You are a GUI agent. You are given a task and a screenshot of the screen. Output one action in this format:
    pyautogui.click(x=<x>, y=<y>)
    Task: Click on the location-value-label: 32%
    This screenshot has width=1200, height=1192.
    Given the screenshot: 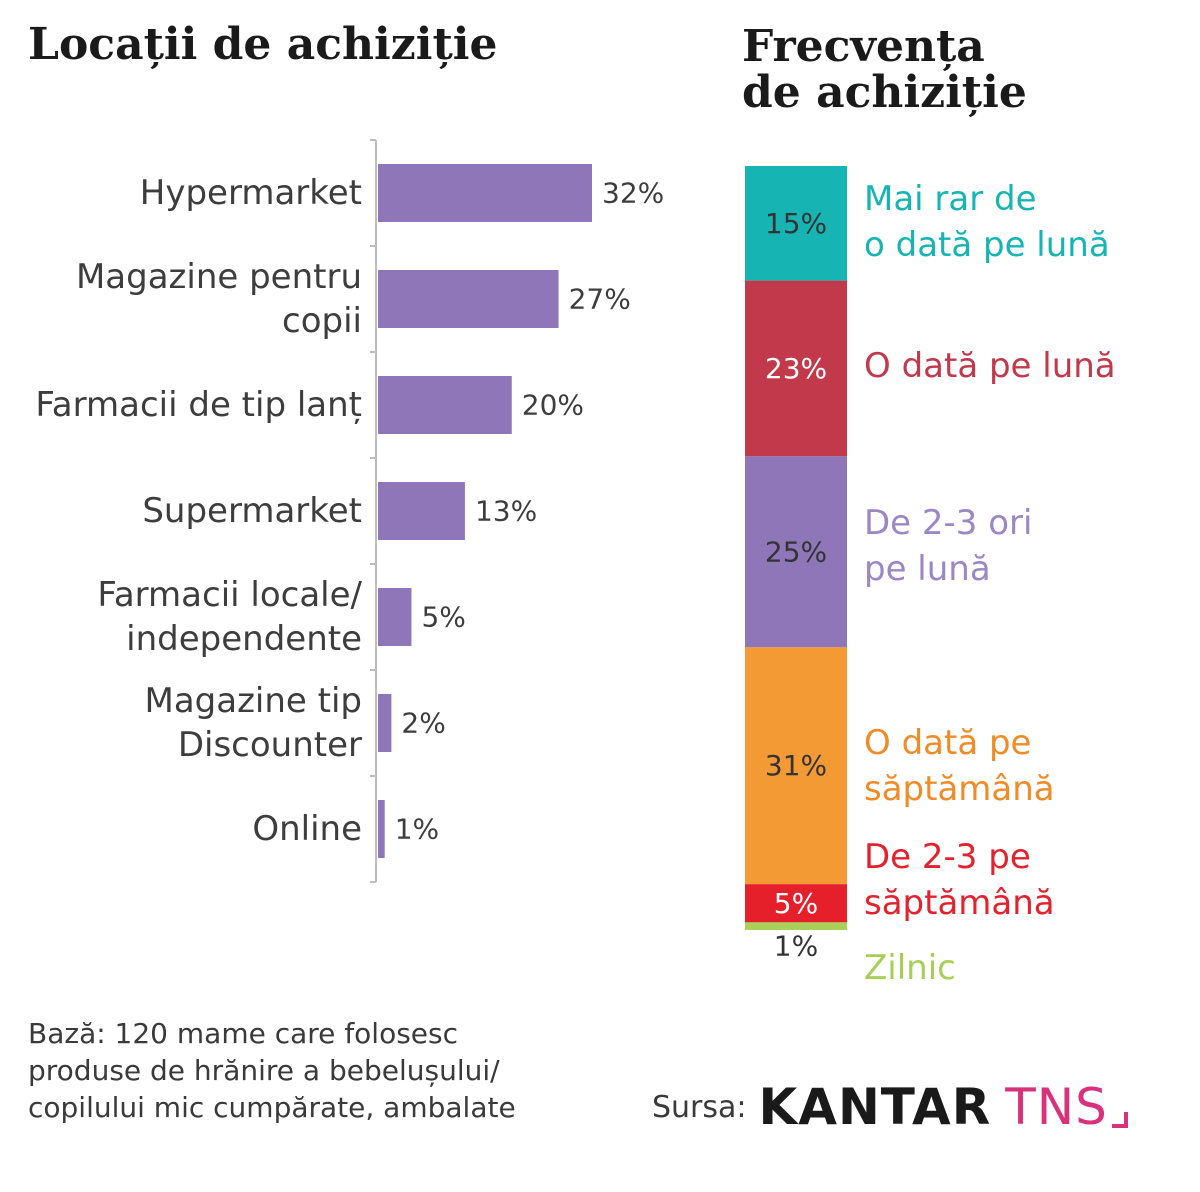 What is the action you would take?
    pyautogui.click(x=633, y=193)
    